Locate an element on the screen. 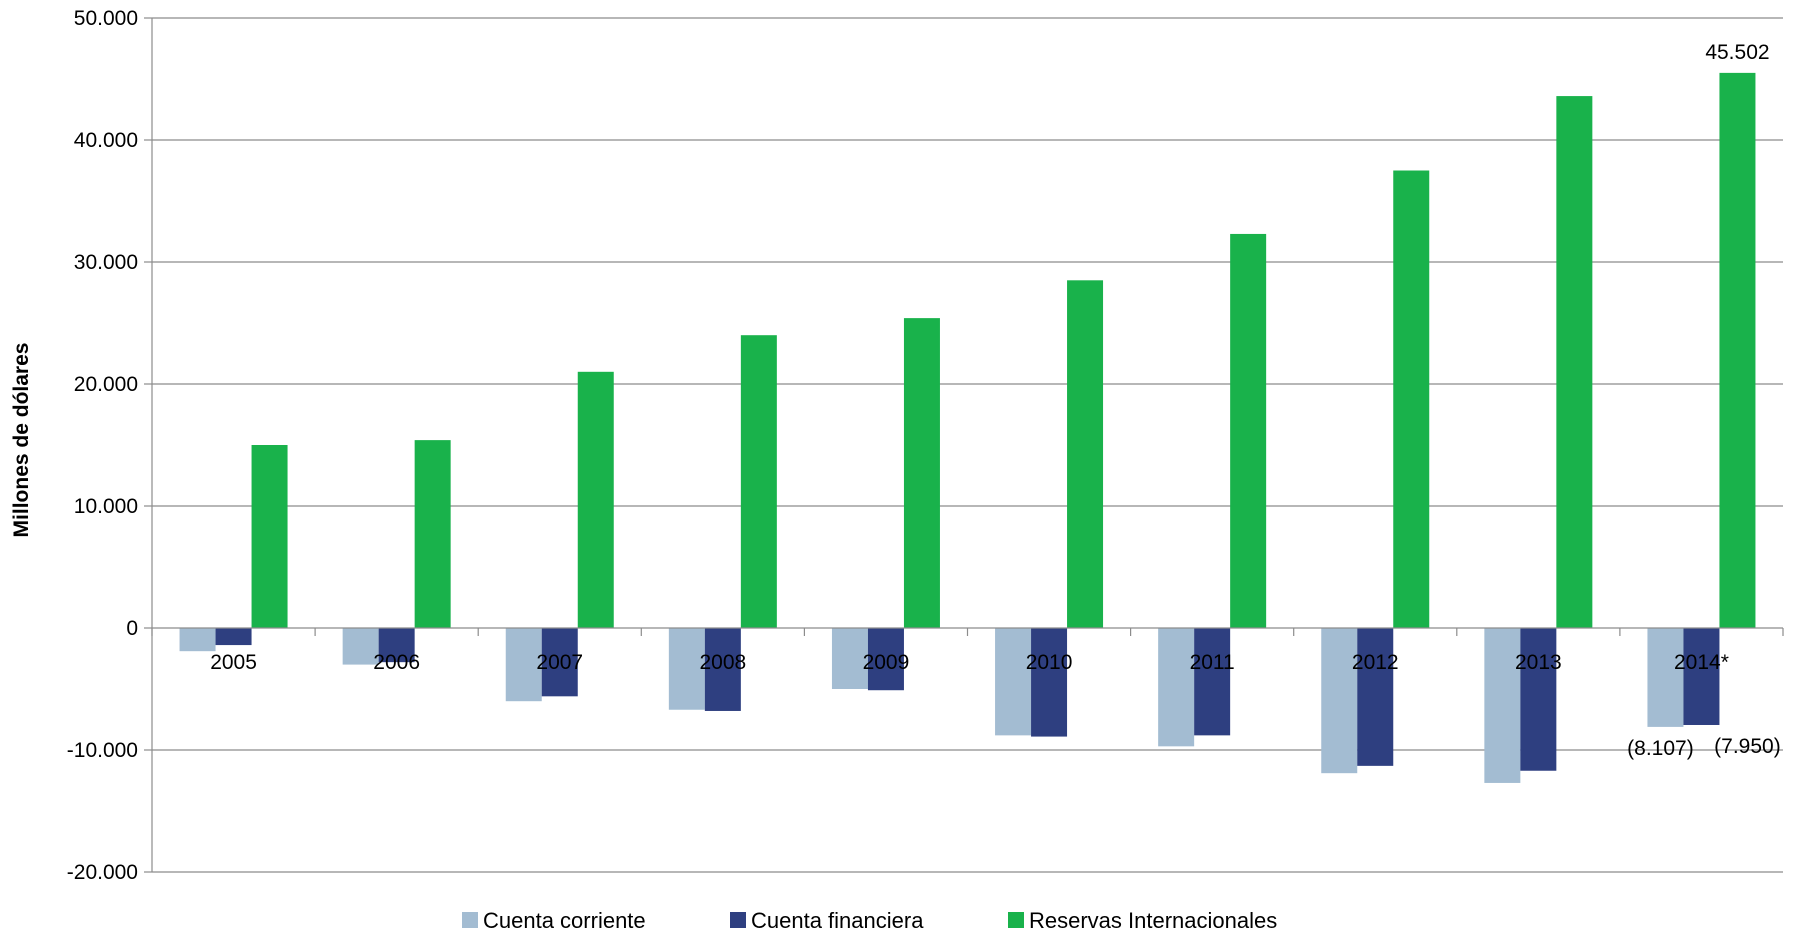  category-label: 2009 is located at coordinates (886, 662).